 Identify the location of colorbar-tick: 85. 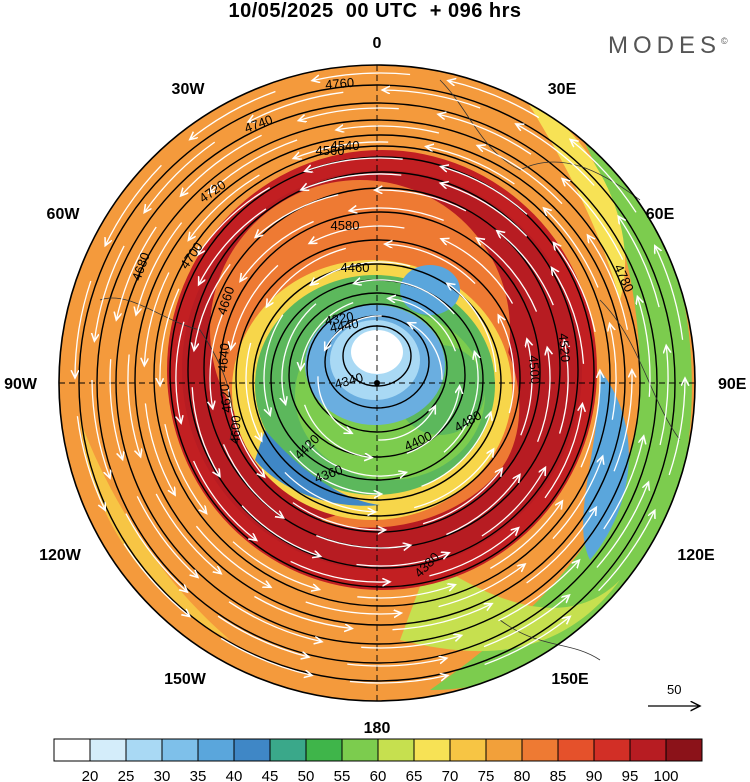
(558, 775).